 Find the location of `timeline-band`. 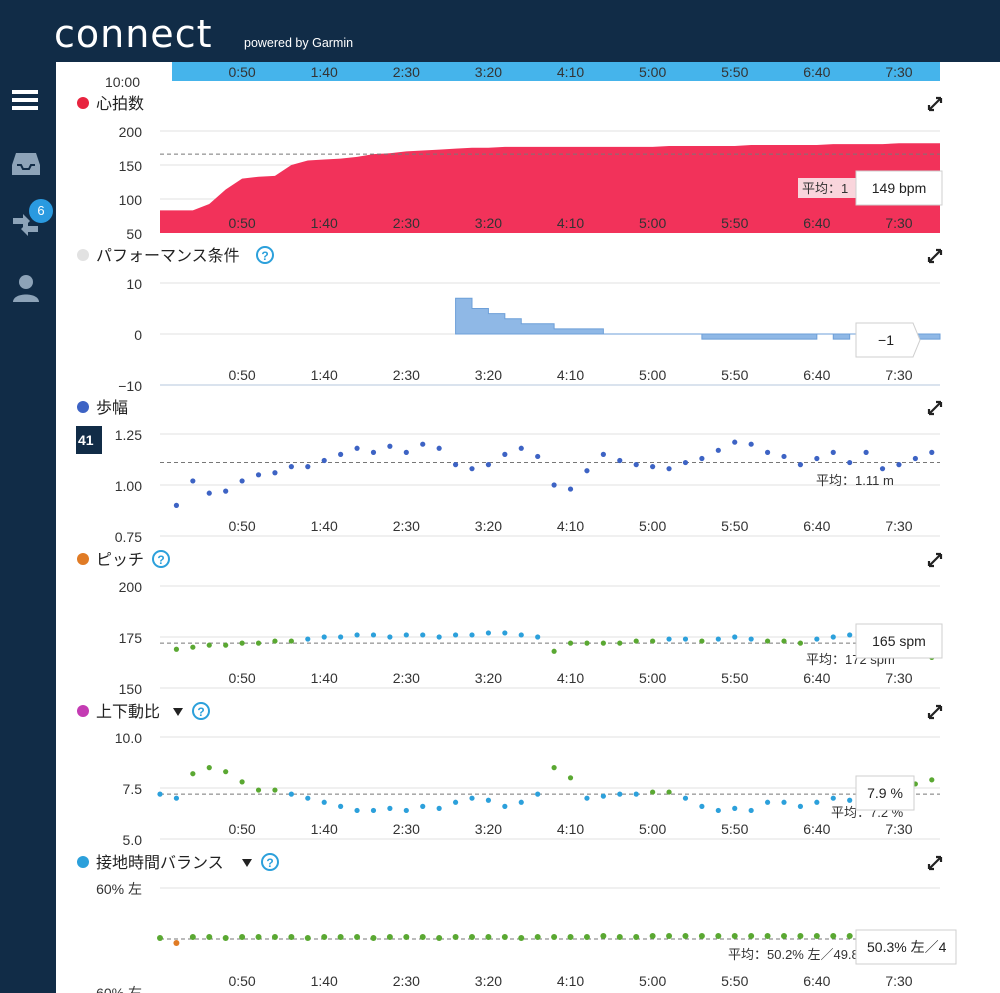

timeline-band is located at coordinates (556, 71).